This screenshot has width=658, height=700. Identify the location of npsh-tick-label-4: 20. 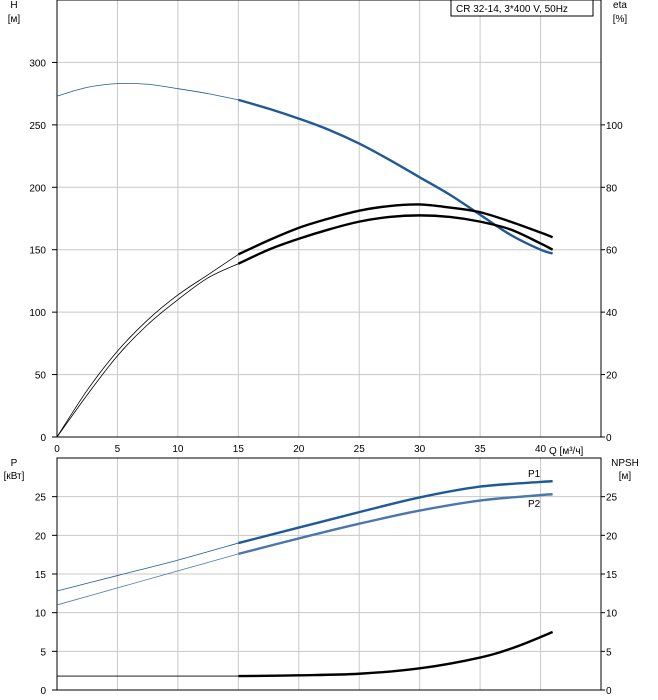
(612, 536).